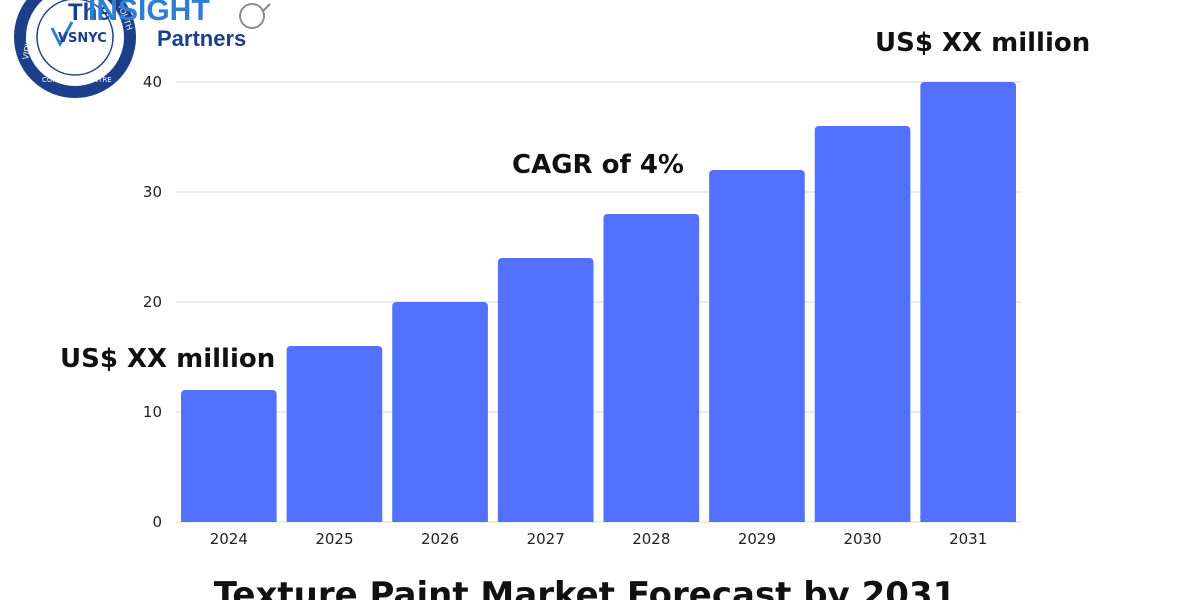  Describe the element at coordinates (201, 38) in the screenshot. I see `logo-brand-partners: Partners` at that location.